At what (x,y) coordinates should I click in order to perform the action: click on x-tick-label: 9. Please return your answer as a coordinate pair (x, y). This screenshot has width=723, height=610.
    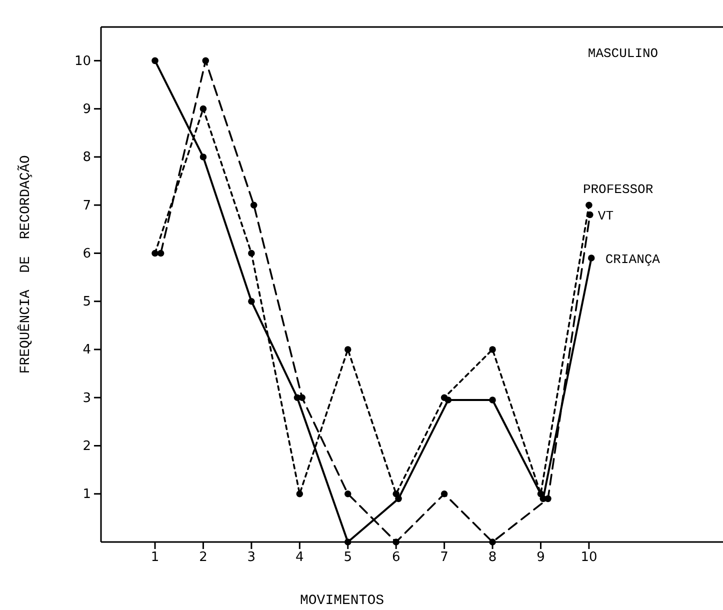
    Looking at the image, I should click on (540, 558).